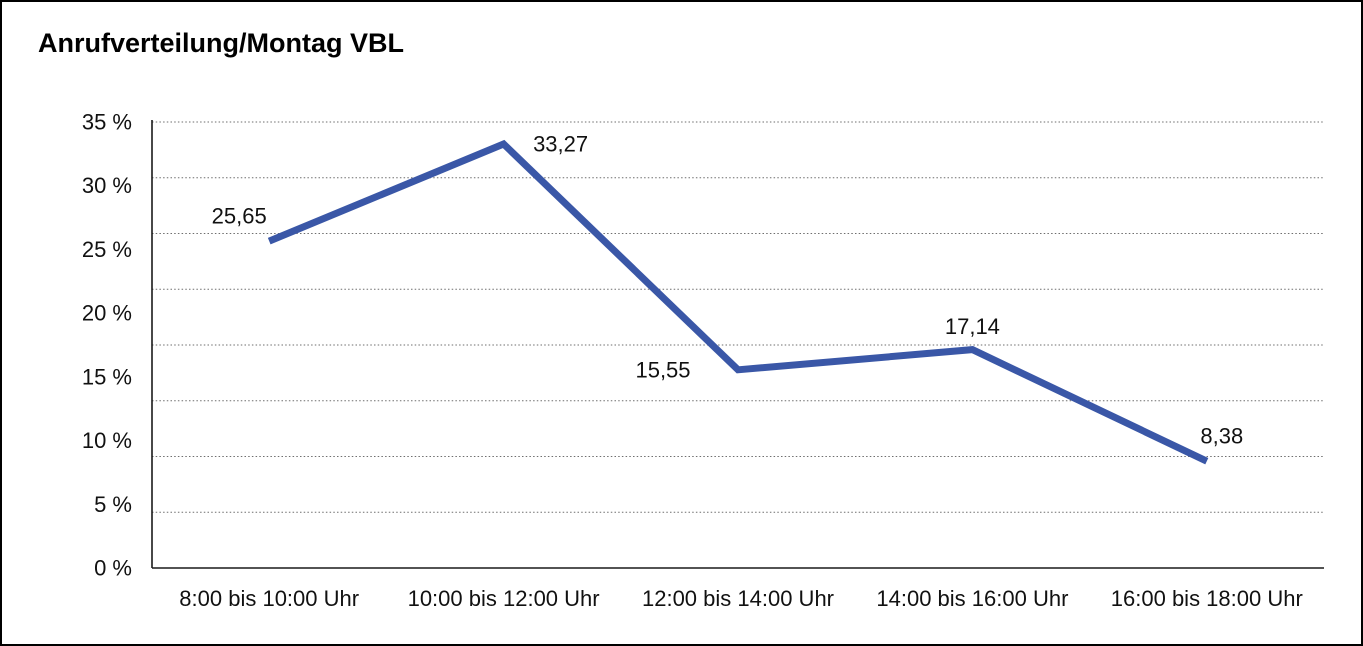  What do you see at coordinates (107, 122) in the screenshot?
I see `y-tick-label: 35 %` at bounding box center [107, 122].